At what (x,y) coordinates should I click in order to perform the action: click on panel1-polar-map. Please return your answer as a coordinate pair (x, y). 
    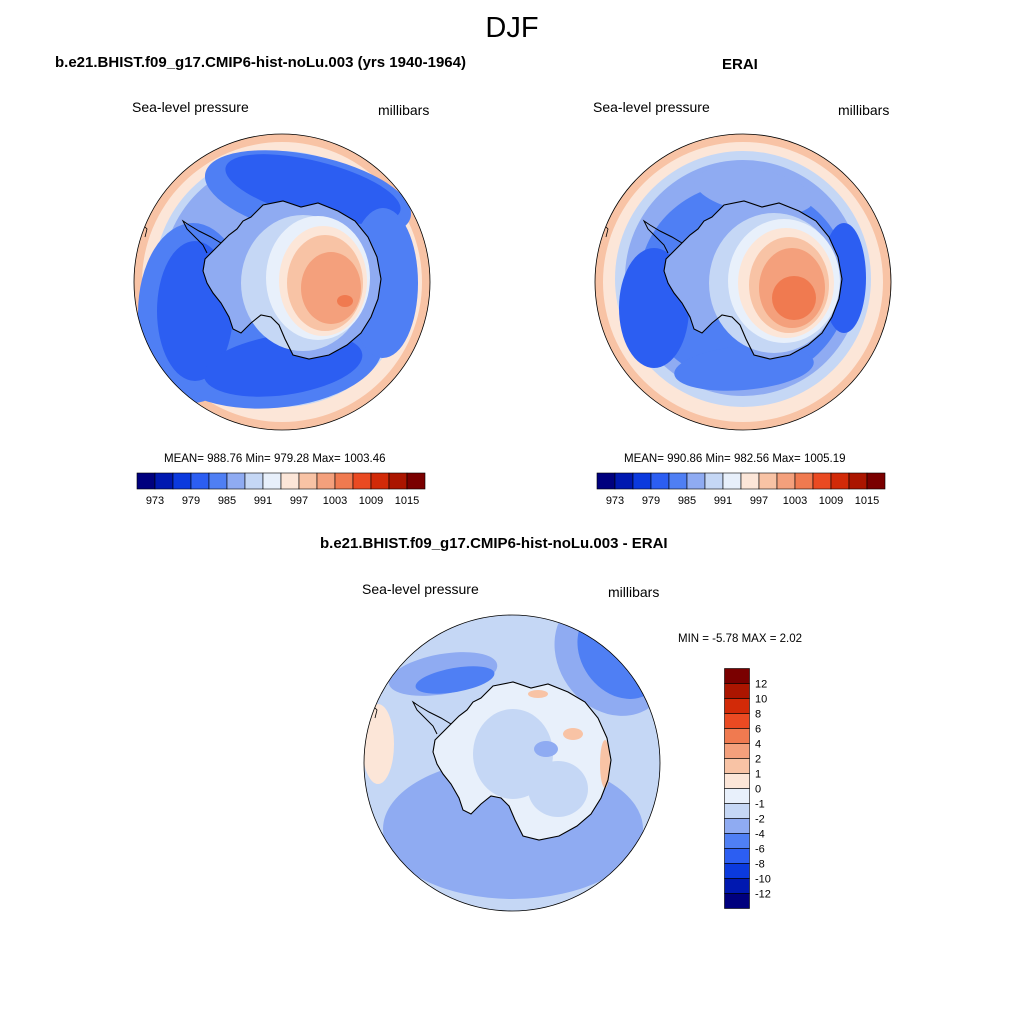
    Looking at the image, I should click on (282, 282).